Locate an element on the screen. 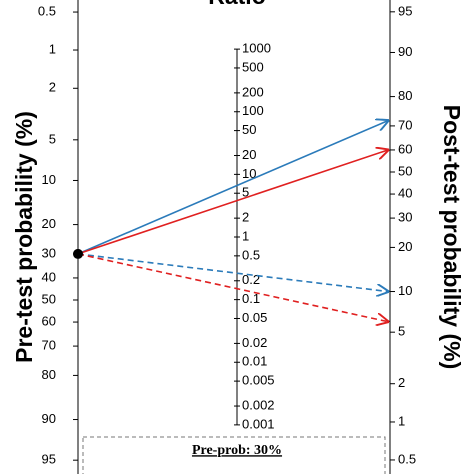  middle-tick-label: 50 is located at coordinates (249, 129).